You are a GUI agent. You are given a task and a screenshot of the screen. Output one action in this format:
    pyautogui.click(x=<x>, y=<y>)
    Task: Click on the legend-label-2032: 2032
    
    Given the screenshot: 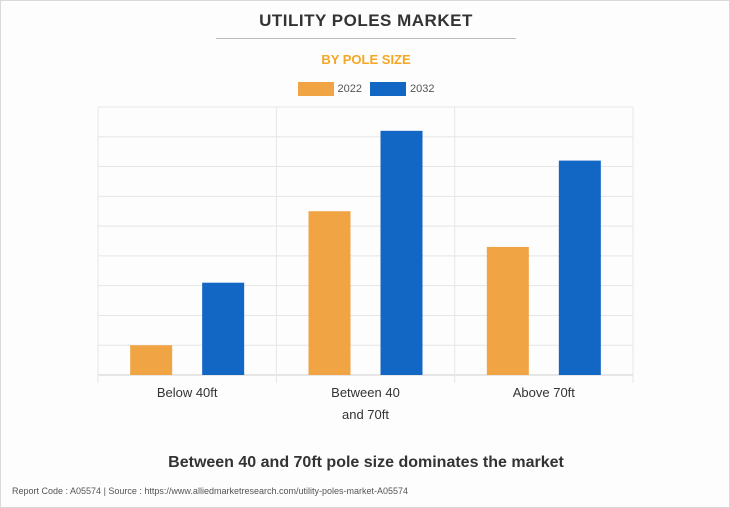 What is the action you would take?
    pyautogui.click(x=422, y=89)
    